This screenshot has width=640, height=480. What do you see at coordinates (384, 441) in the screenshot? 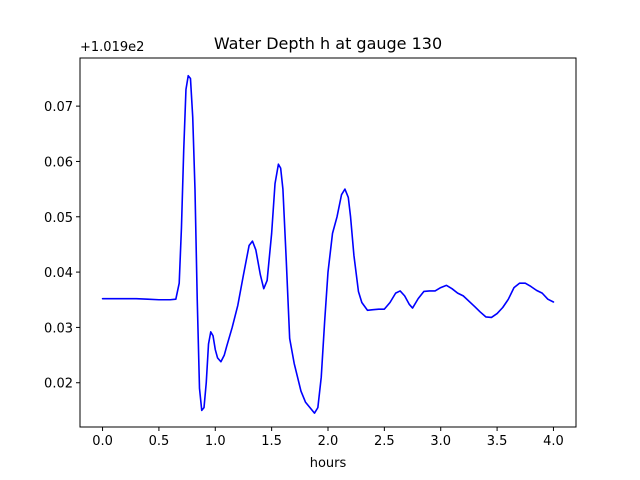
I see `x-tick-label: 2.5` at bounding box center [384, 441].